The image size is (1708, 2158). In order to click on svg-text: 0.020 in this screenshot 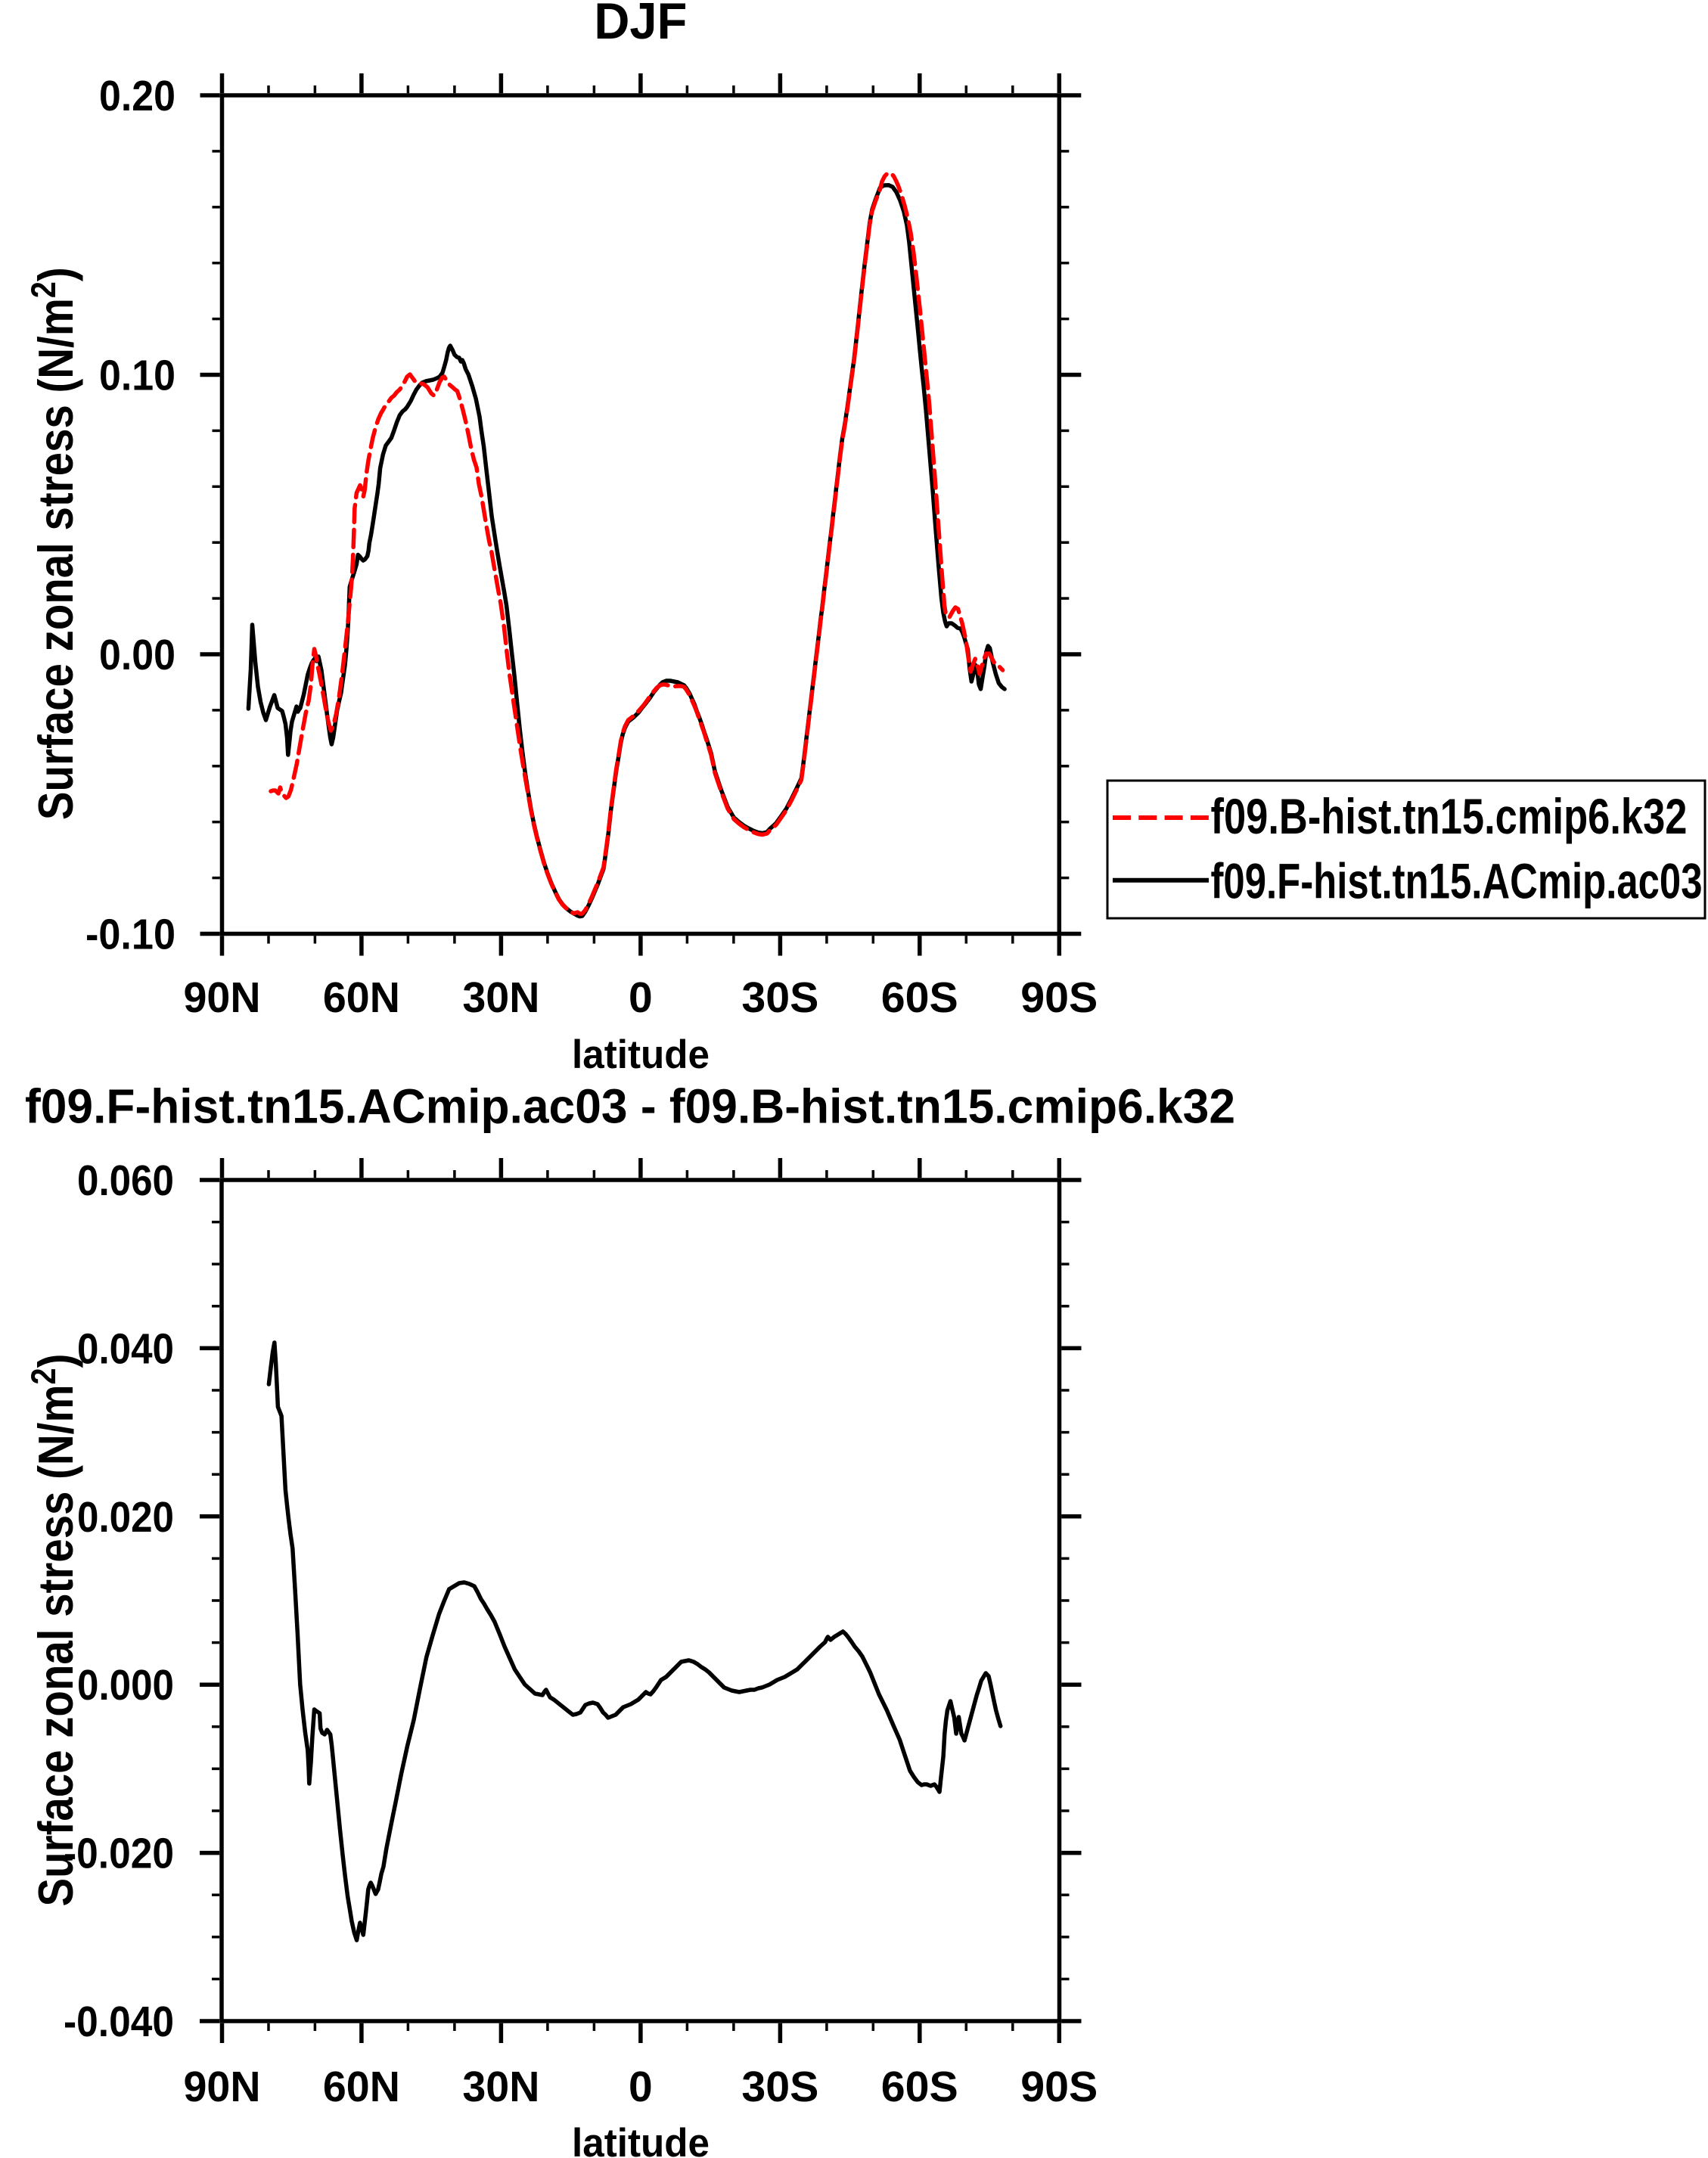, I will do `click(125, 1517)`.